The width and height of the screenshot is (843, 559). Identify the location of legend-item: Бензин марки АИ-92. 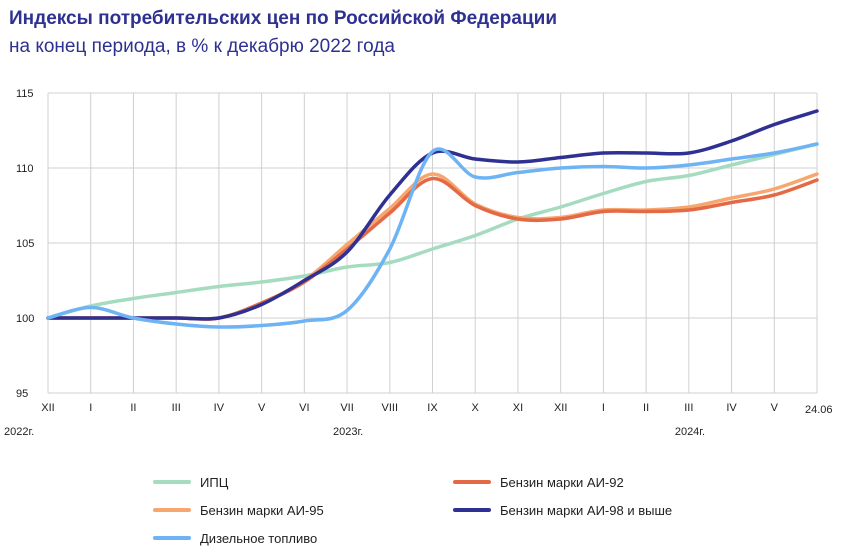
(538, 482).